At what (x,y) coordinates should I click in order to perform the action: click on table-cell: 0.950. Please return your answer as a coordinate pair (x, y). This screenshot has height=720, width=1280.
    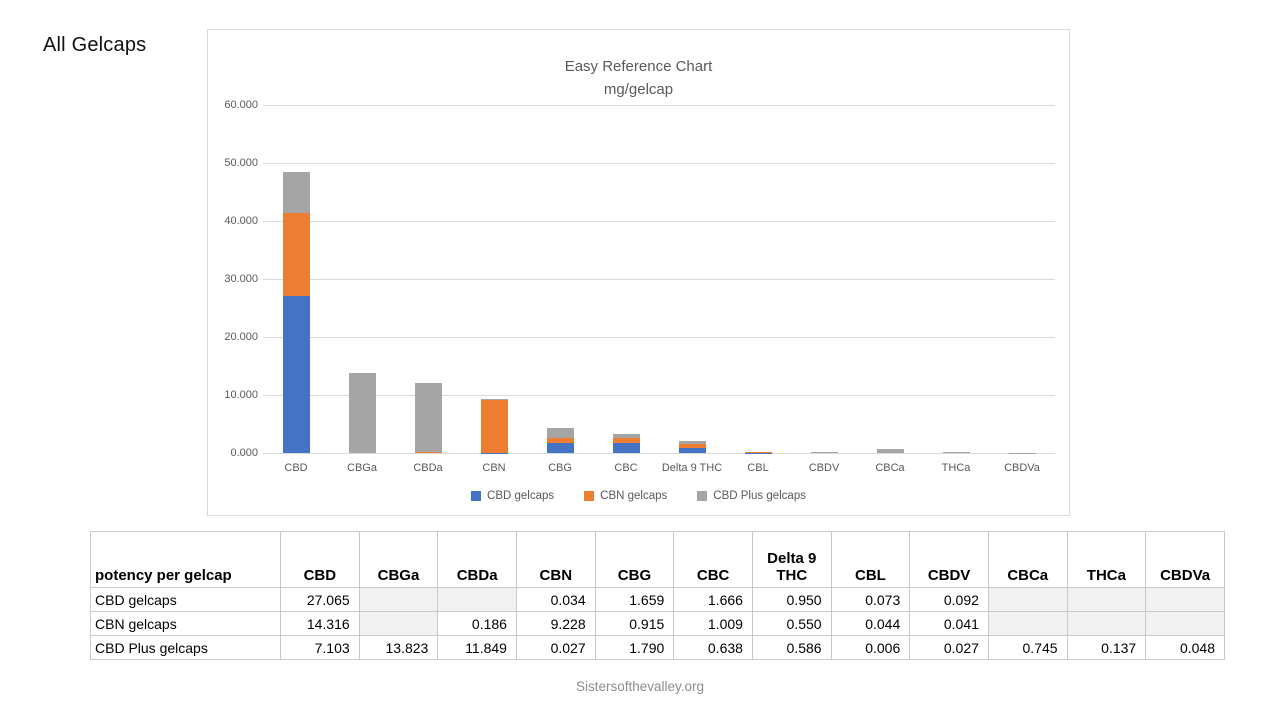
    Looking at the image, I should click on (791, 599).